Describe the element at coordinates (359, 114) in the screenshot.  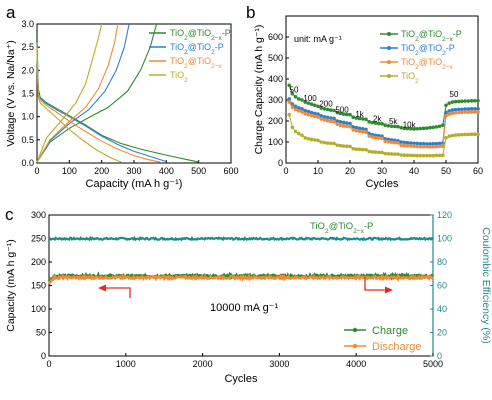
I see `rate-label: 1k` at that location.